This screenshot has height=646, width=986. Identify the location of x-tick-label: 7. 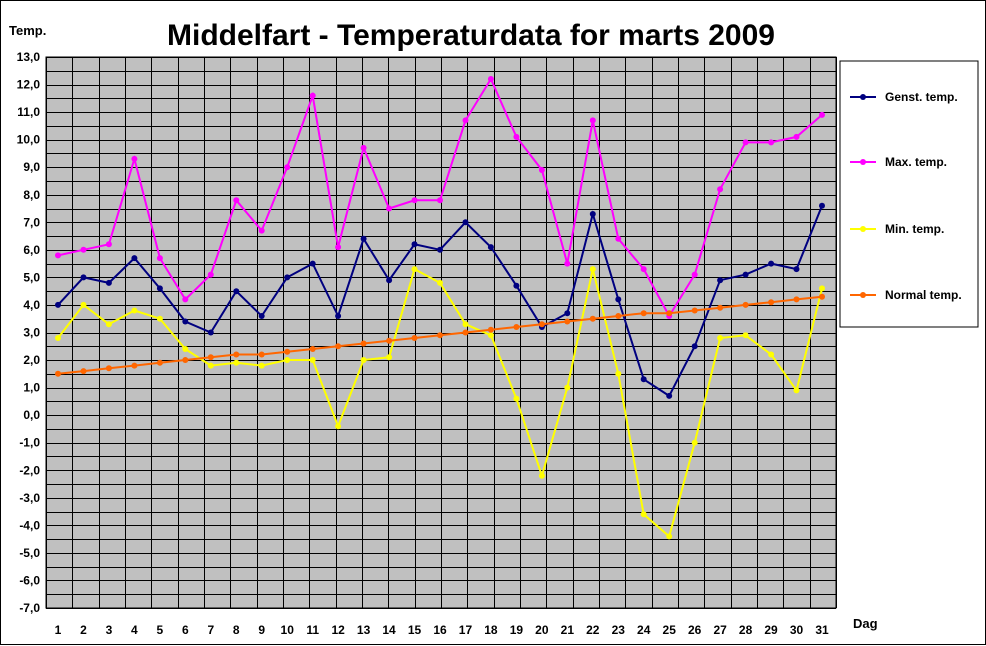
(210, 630).